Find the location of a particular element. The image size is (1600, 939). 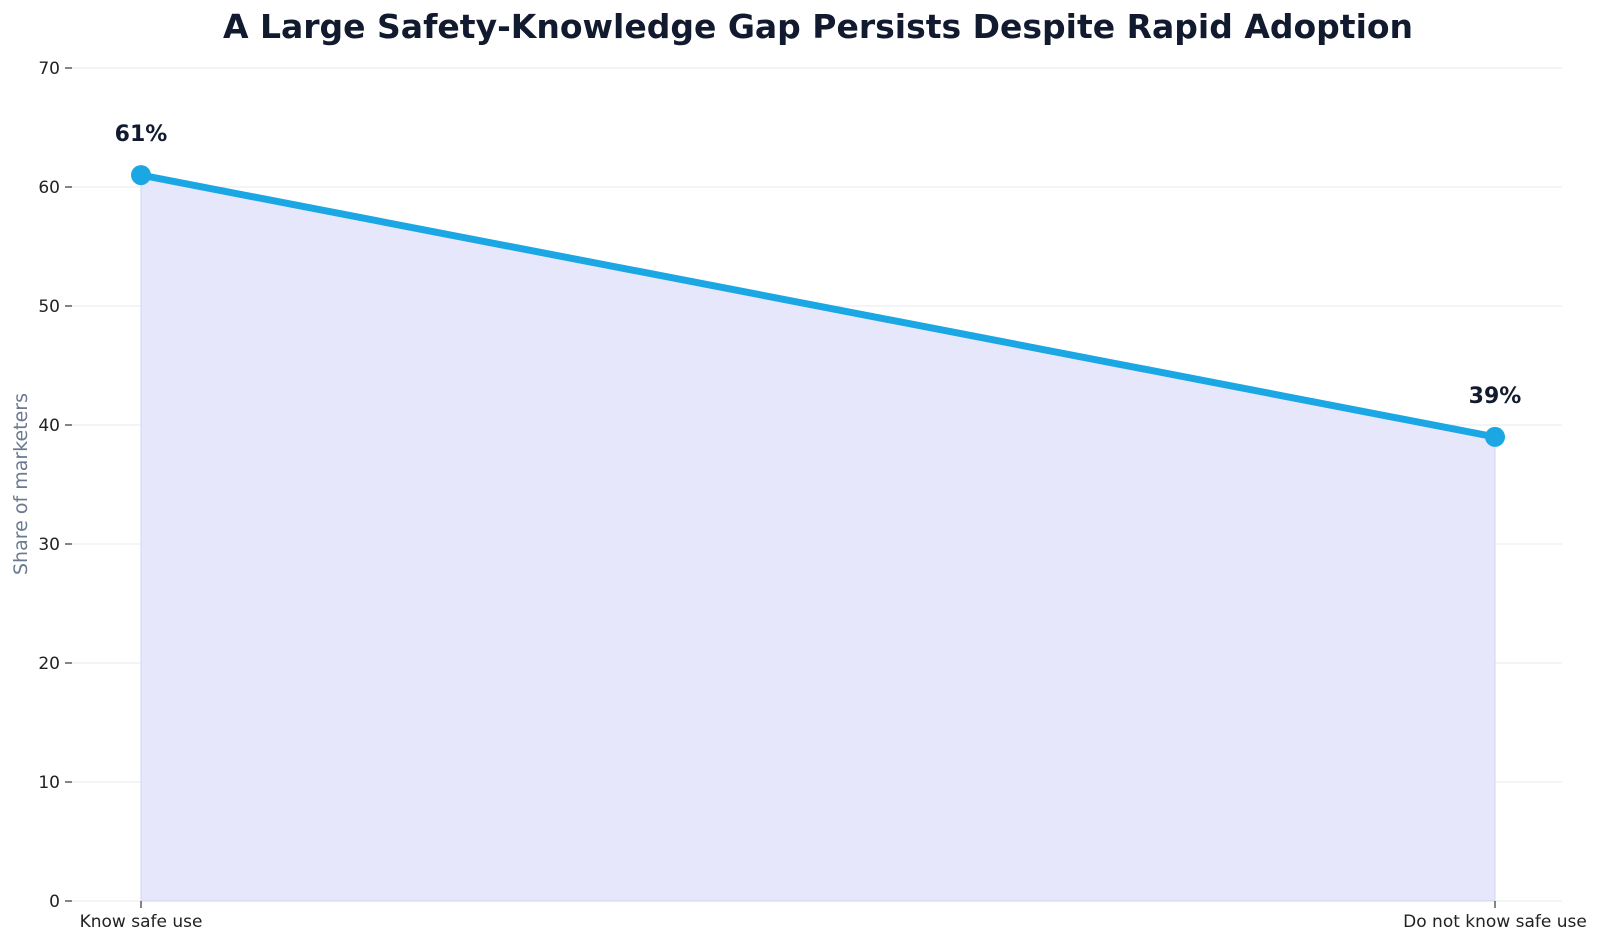

y-axis-title: Share of marketers is located at coordinates (21, 484).